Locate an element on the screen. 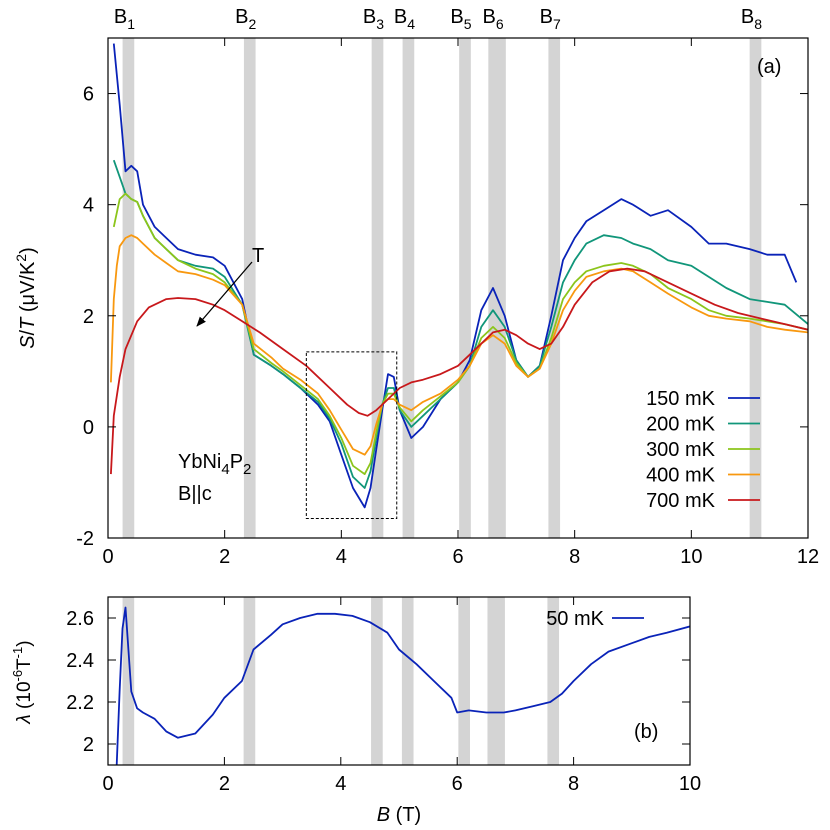 This screenshot has height=830, width=830. highlight-box is located at coordinates (351, 435).